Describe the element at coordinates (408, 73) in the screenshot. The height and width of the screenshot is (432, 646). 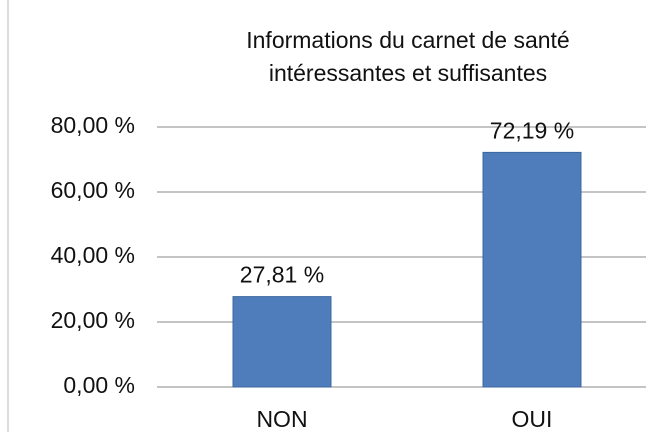
I see `chart-title: intéressantes et suffisantes` at that location.